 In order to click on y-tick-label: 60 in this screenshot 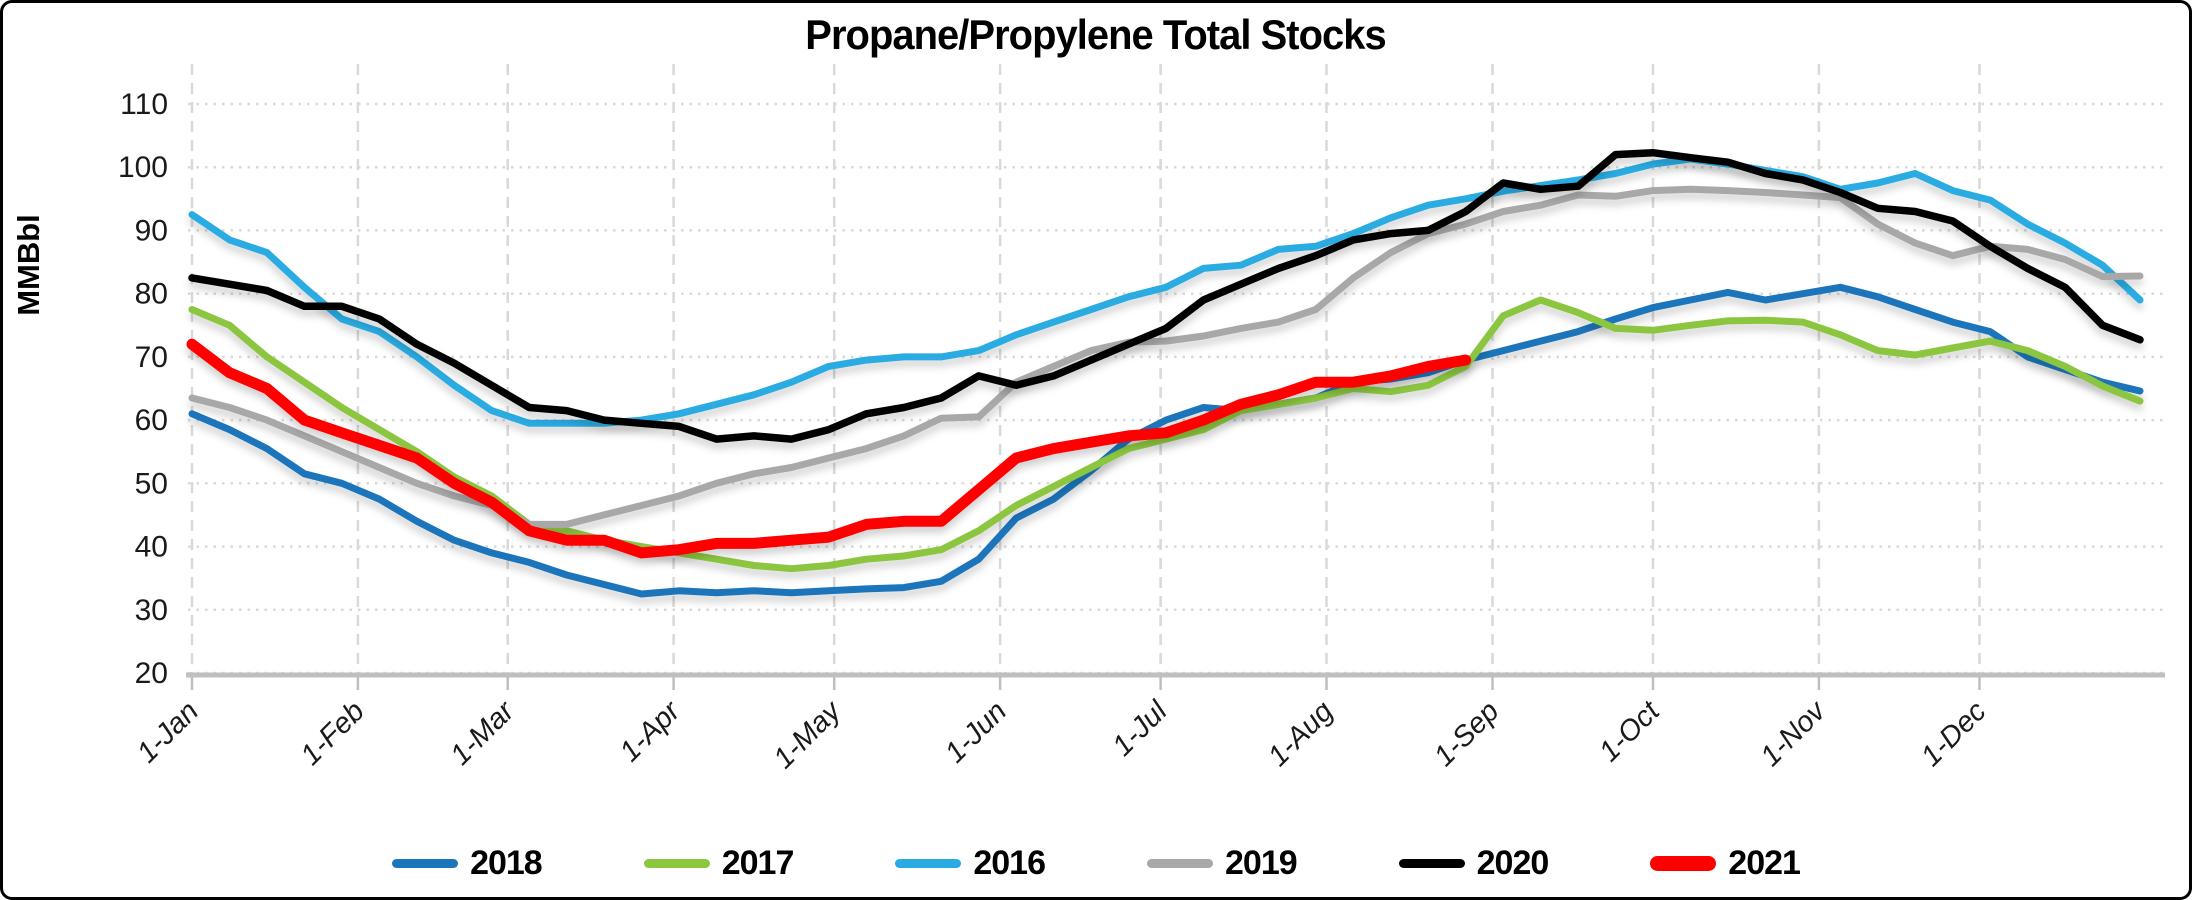, I will do `click(151, 420)`.